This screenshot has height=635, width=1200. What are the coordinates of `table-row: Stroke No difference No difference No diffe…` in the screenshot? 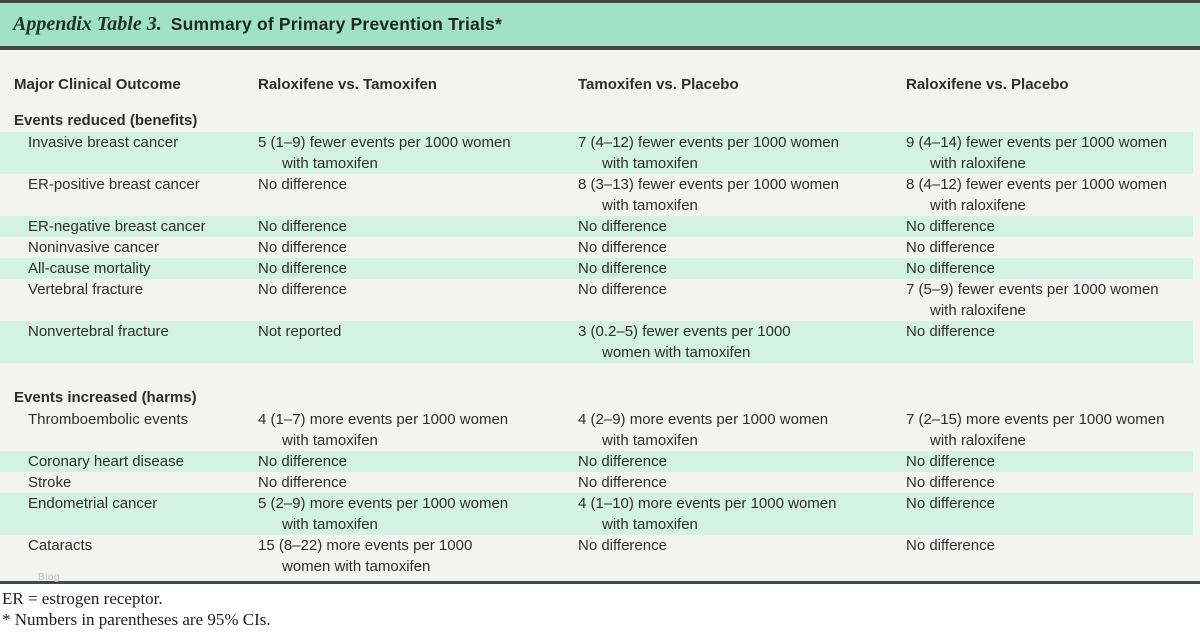 It's located at (596, 482).